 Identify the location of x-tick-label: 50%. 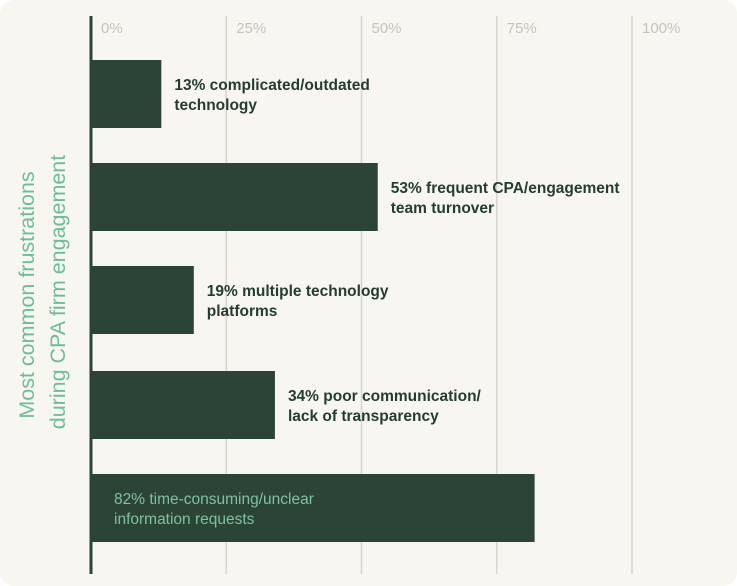
(387, 28).